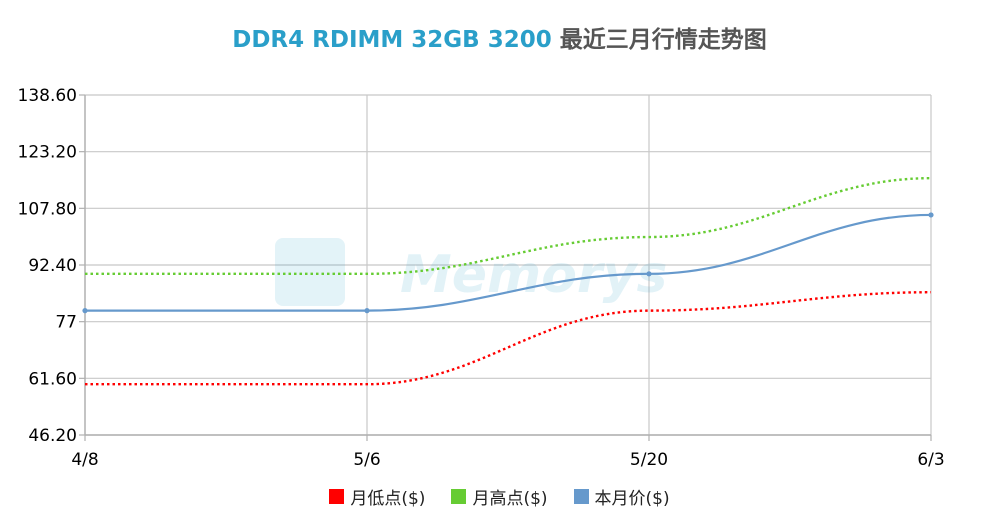  Describe the element at coordinates (52, 436) in the screenshot. I see `y-tick-label: 46.20` at that location.